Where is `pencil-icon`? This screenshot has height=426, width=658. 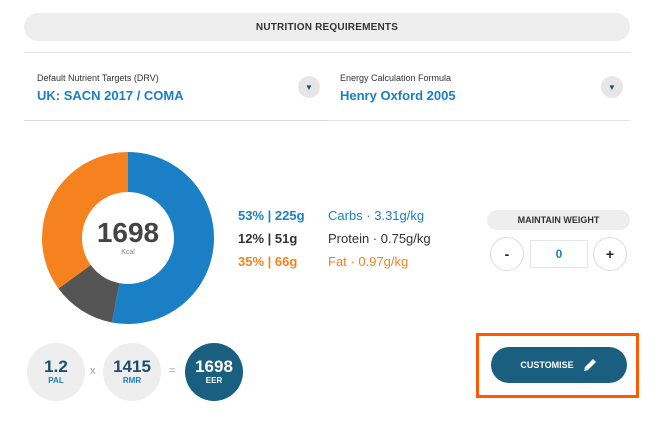
pencil-icon is located at coordinates (589, 365).